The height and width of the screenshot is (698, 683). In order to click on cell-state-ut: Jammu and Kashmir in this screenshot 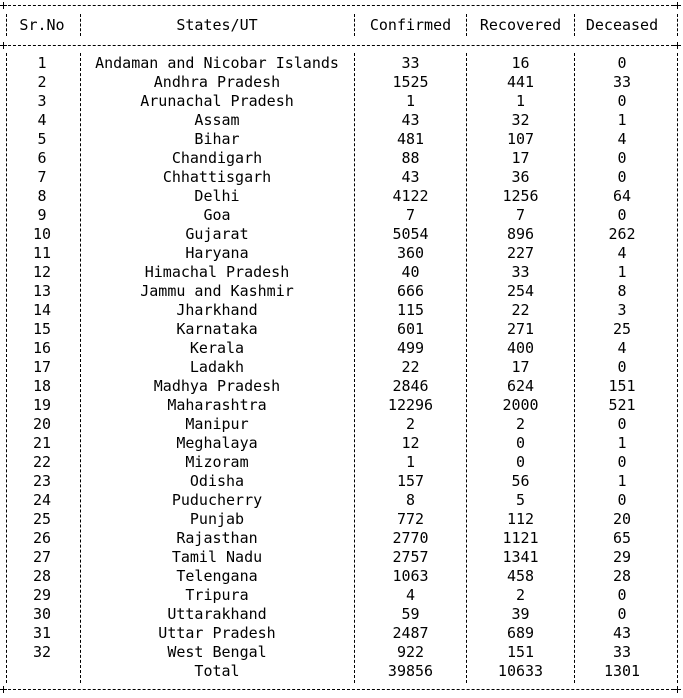, I will do `click(217, 291)`.